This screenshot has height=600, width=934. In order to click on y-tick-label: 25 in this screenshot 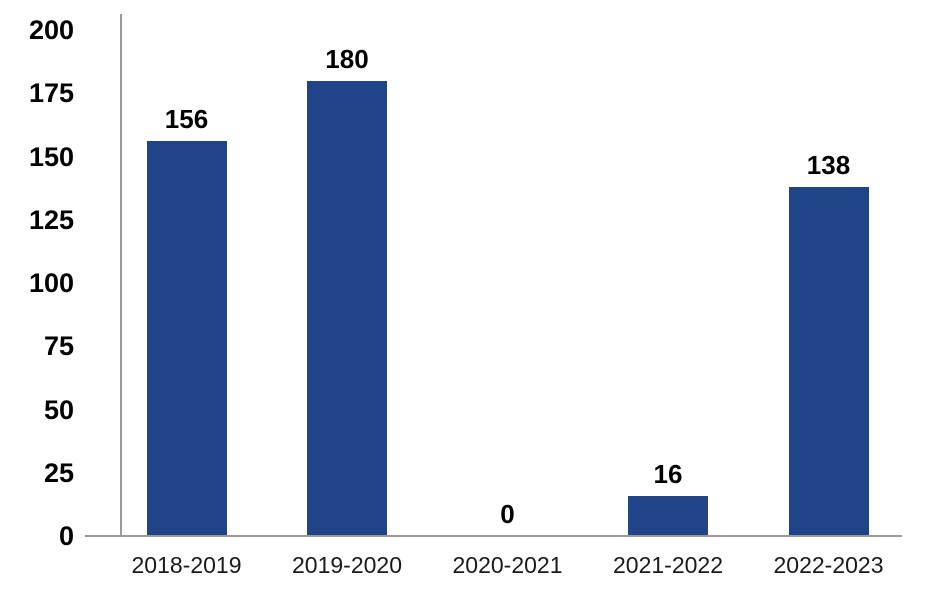, I will do `click(58, 472)`.